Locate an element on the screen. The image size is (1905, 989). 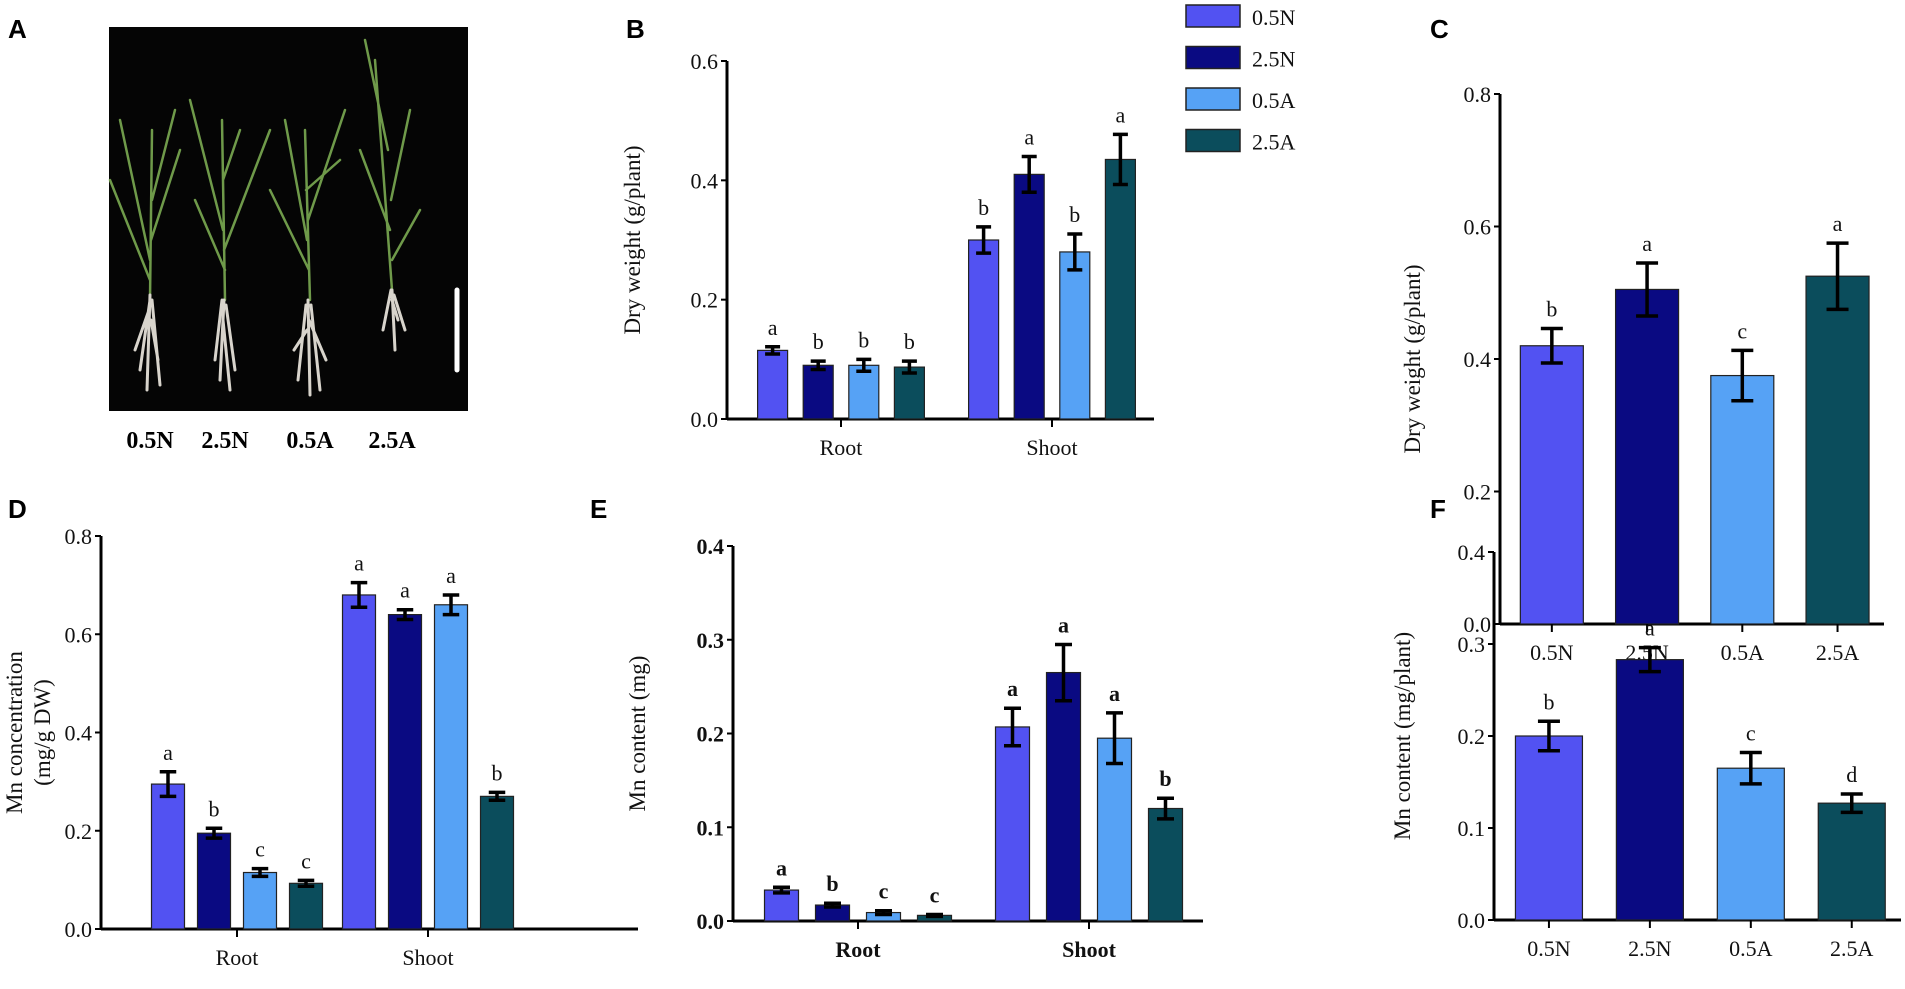
panel-a: A 0.5N 2.5N 0.5A 2.5A is located at coordinates (238, 234).